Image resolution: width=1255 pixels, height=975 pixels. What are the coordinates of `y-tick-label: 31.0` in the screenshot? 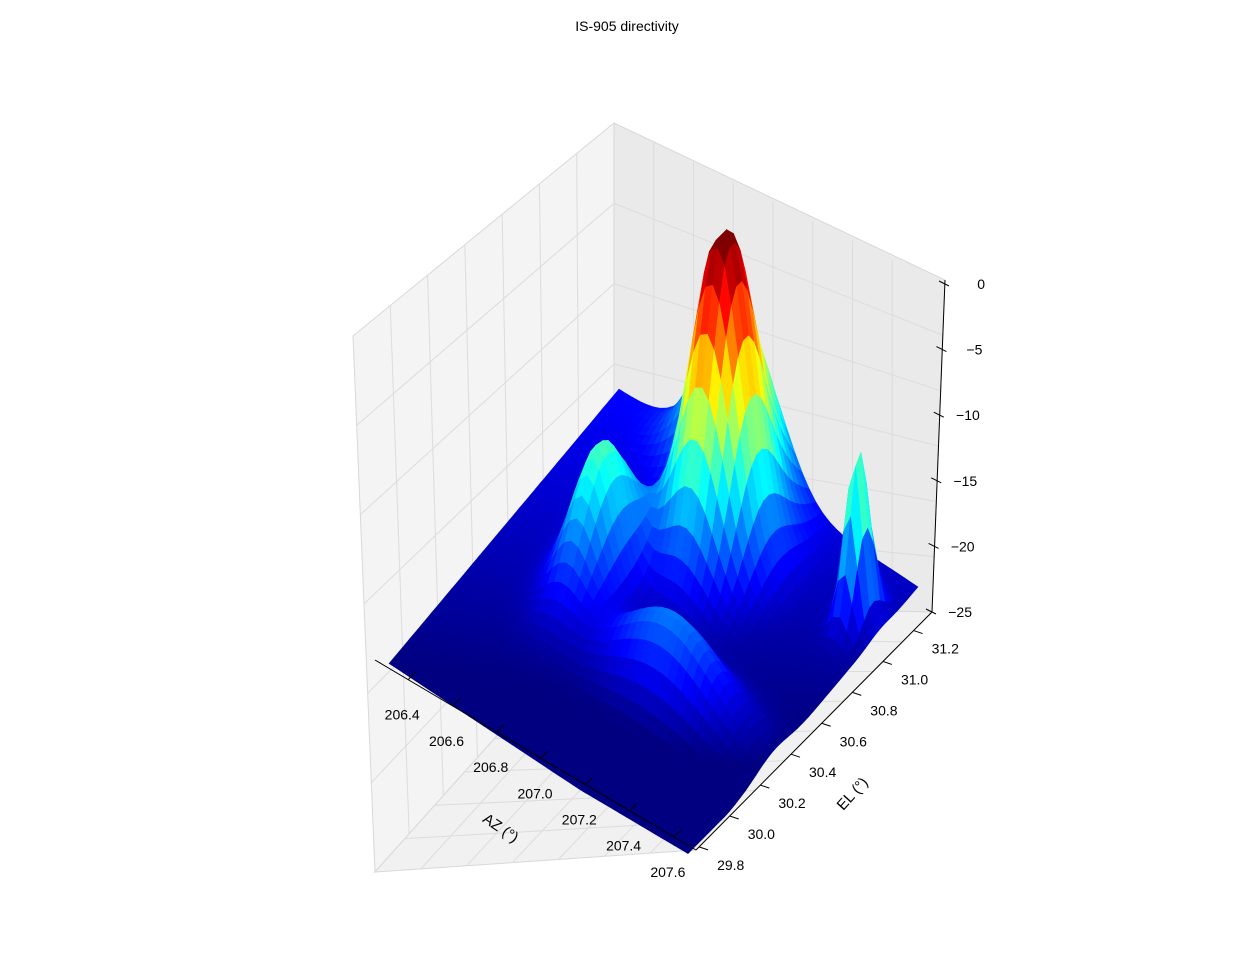 It's located at (914, 679).